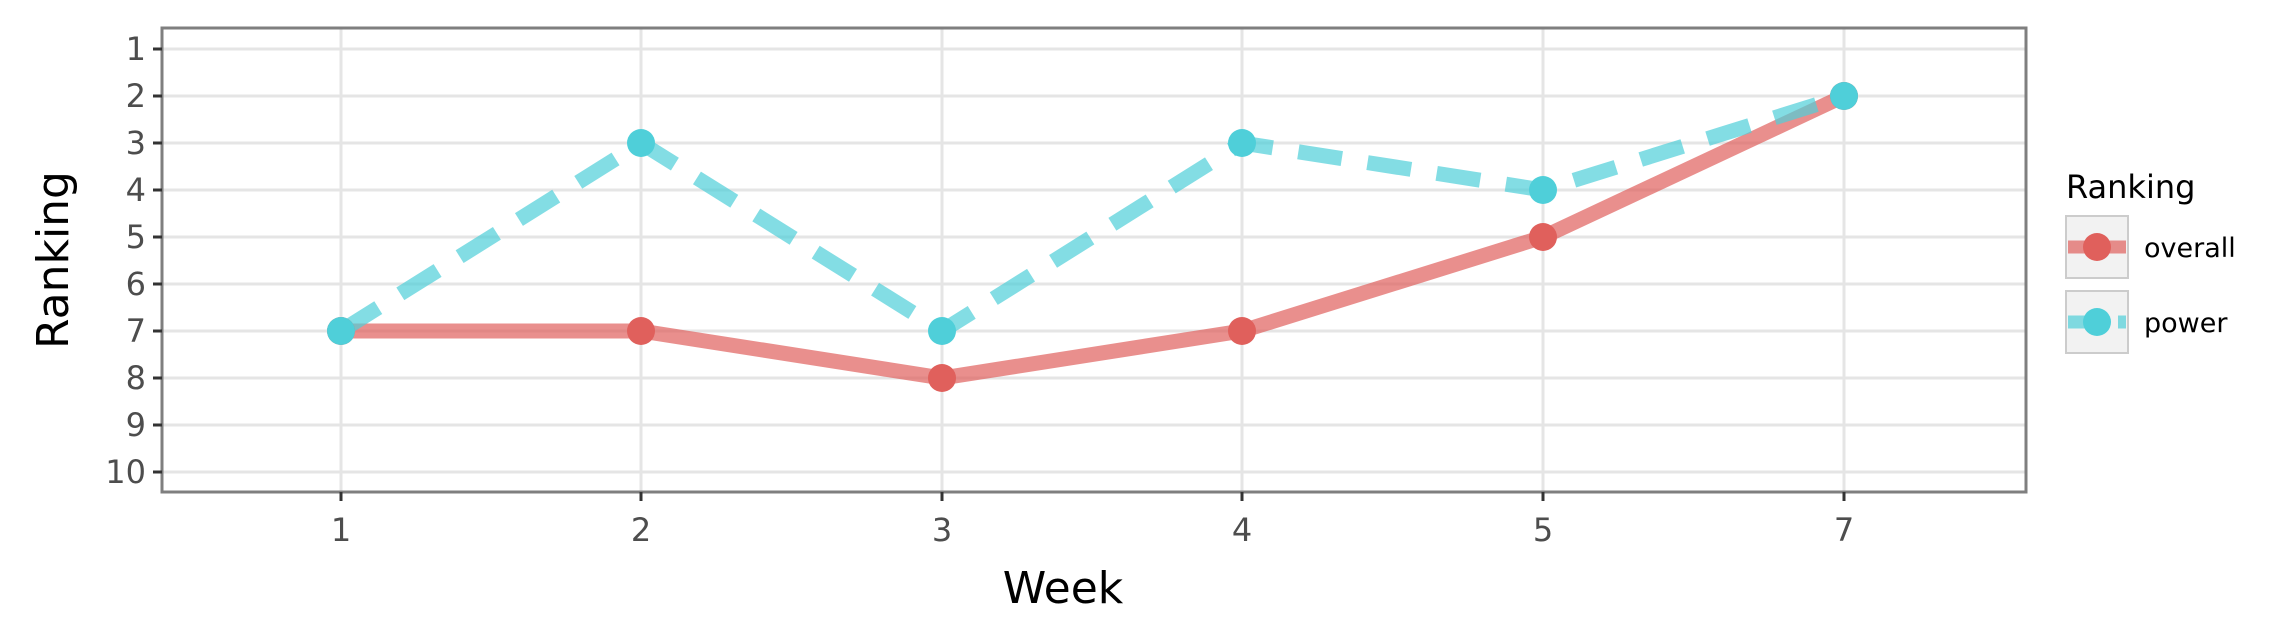 The image size is (2276, 641). I want to click on legend-point-overall, so click(2097, 247).